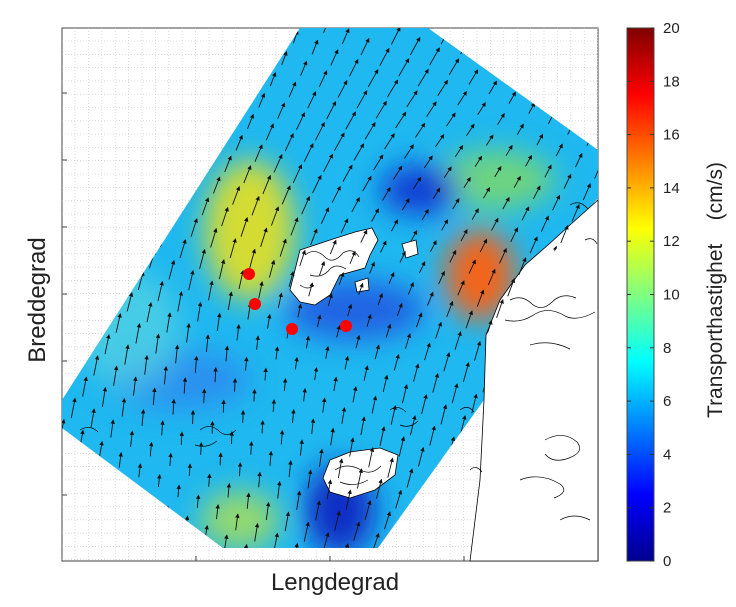  I want to click on colorbar-tick-label: 8, so click(667, 348).